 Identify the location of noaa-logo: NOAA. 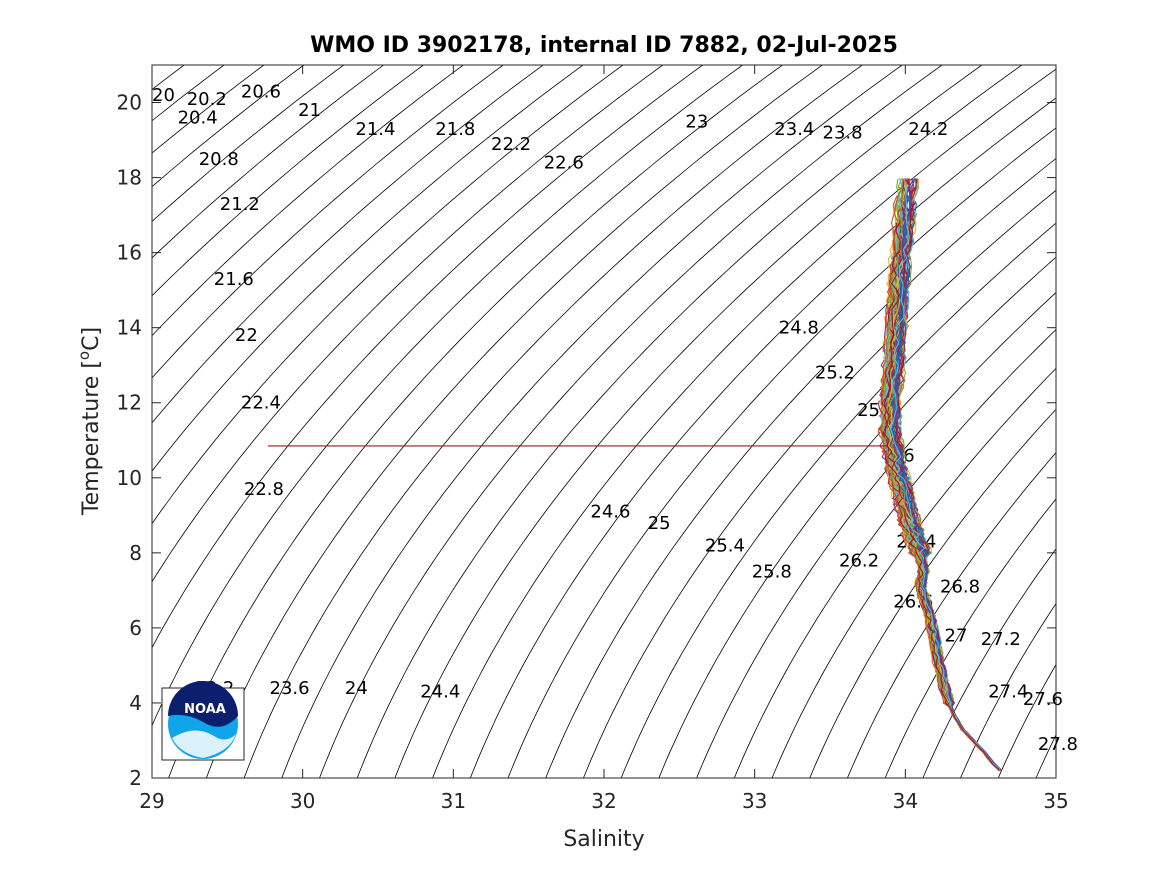
(203, 721).